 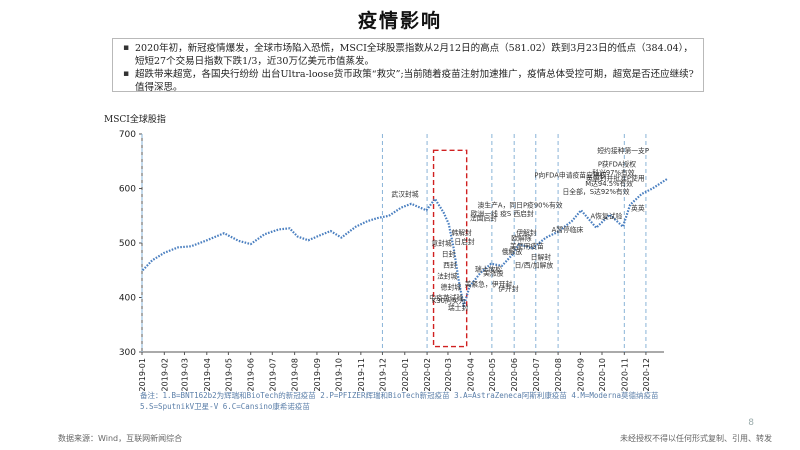 I want to click on event-annotation: 伊开封, so click(x=508, y=288).